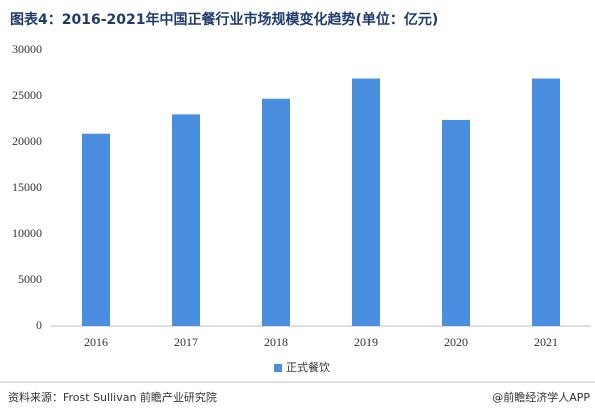  I want to click on x-tick-label: 2018, so click(276, 342).